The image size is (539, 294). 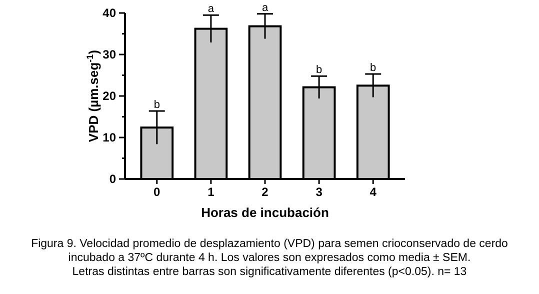 What do you see at coordinates (265, 212) in the screenshot?
I see `x-axis-title: Horas de incubación` at bounding box center [265, 212].